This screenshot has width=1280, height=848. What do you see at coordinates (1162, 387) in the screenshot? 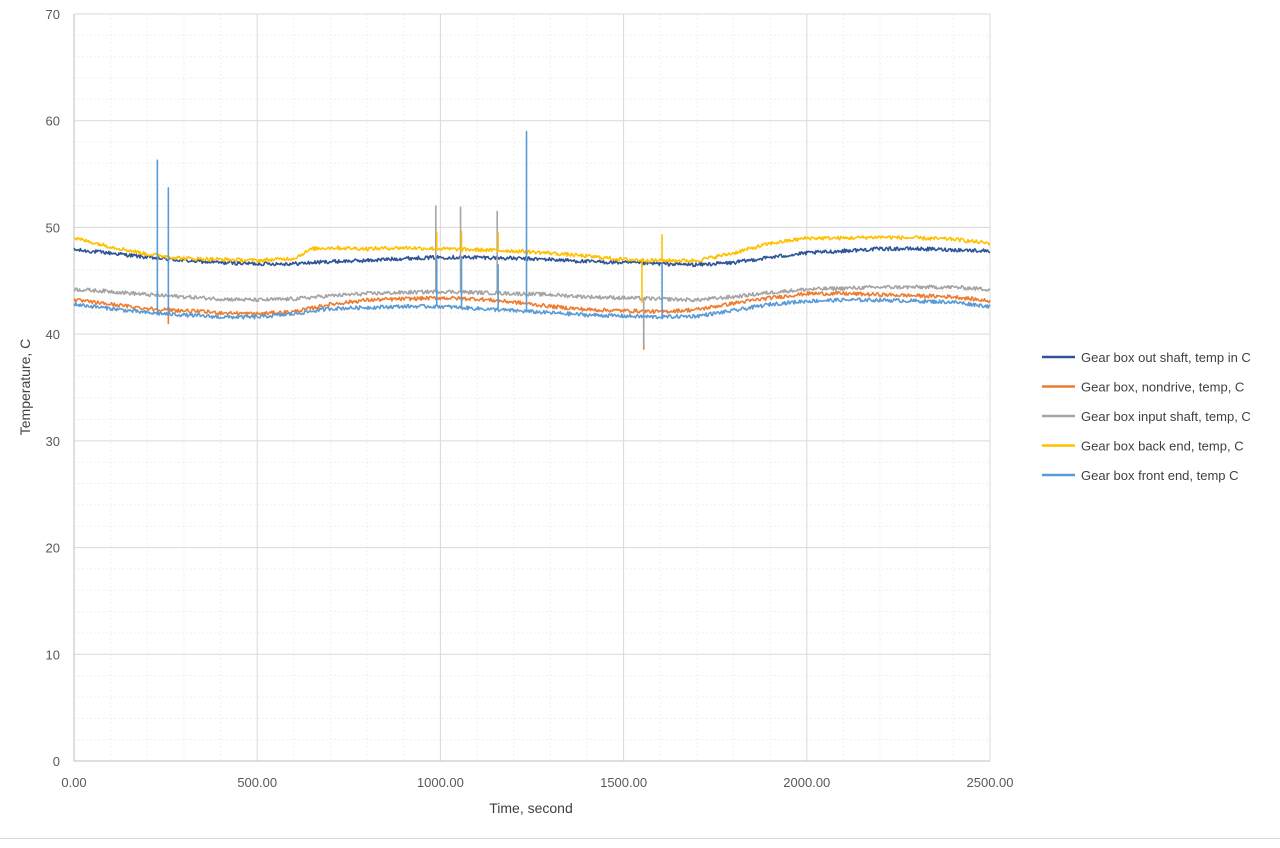
I see `legend-label-2: Gear box, nondrive, temp, C` at bounding box center [1162, 387].